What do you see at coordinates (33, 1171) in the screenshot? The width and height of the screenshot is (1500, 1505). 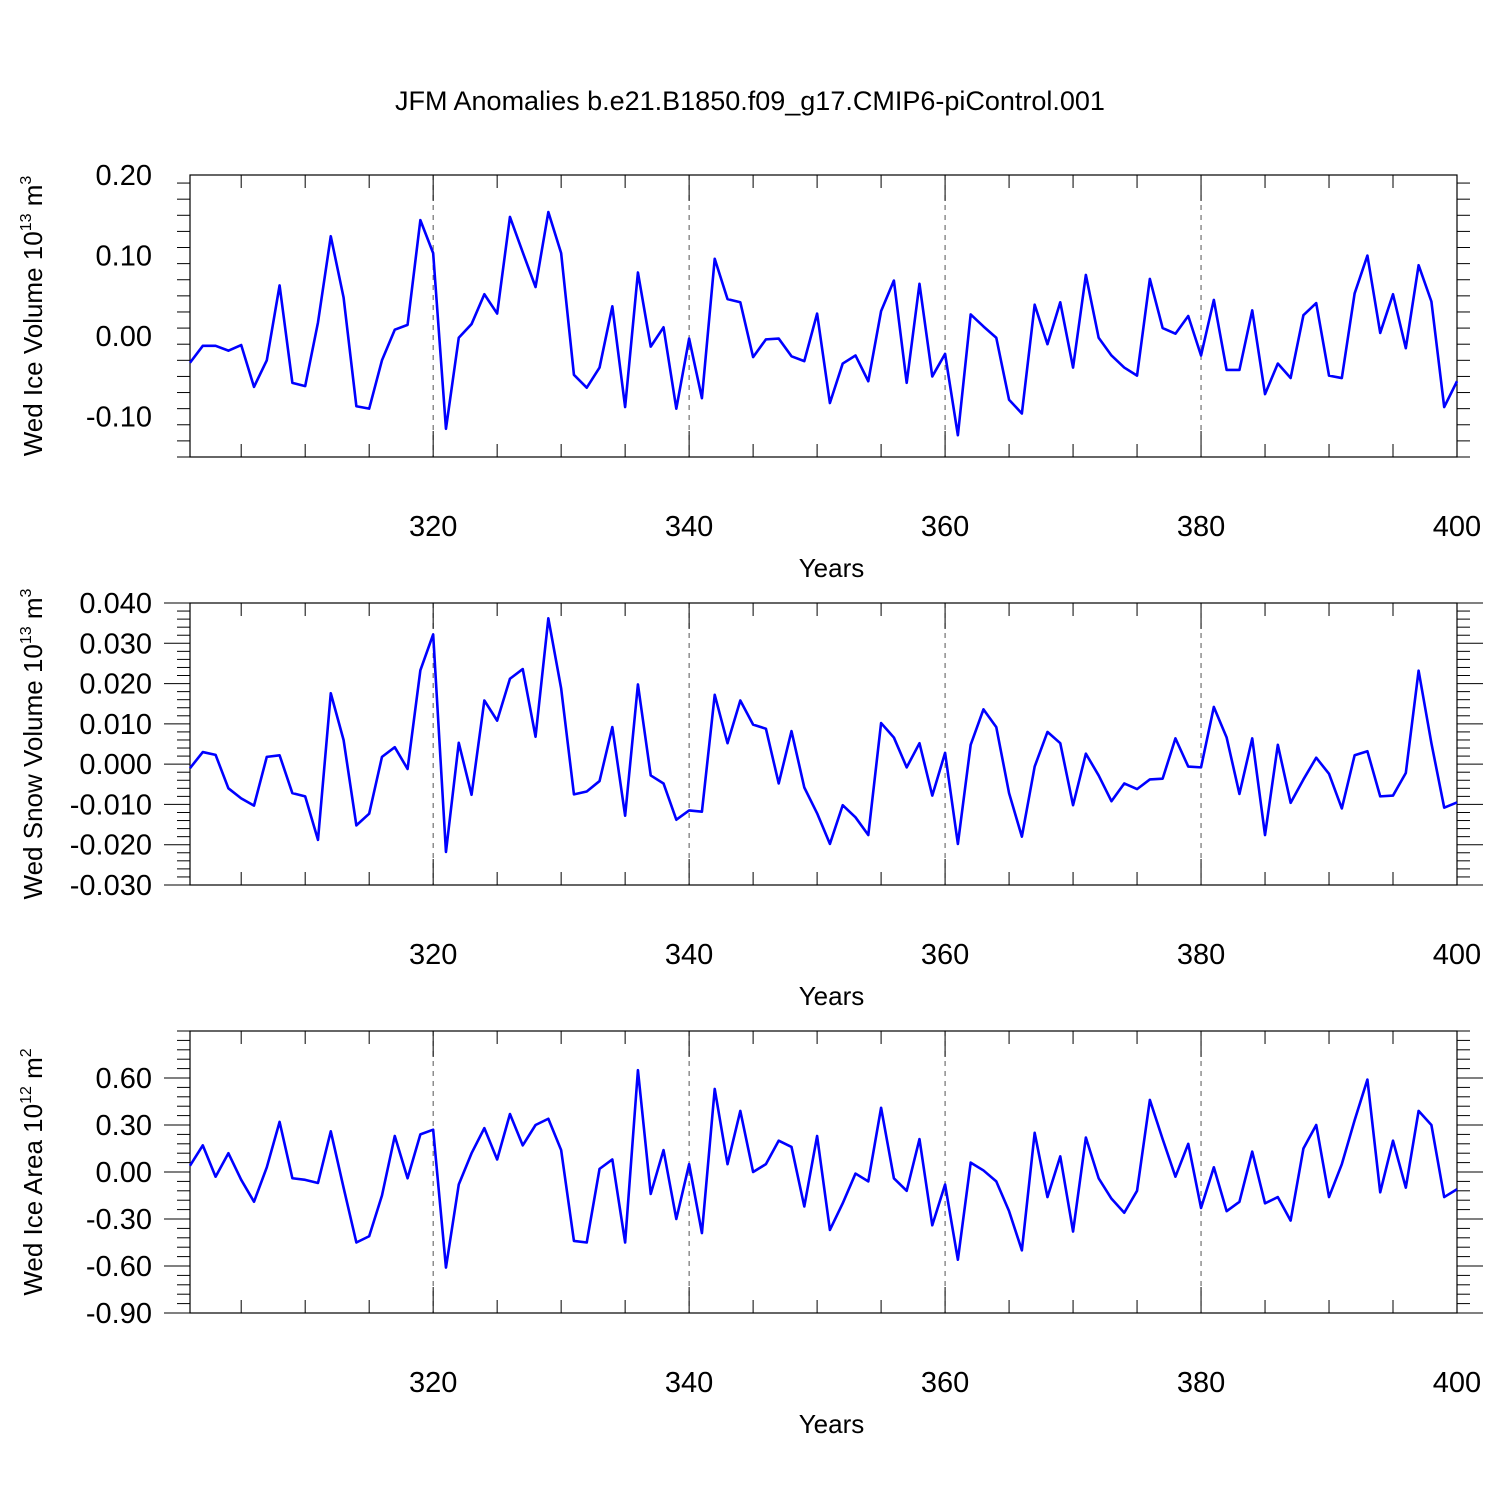 I see `y-axis-label: Wed Ice Area 1012 m2` at bounding box center [33, 1171].